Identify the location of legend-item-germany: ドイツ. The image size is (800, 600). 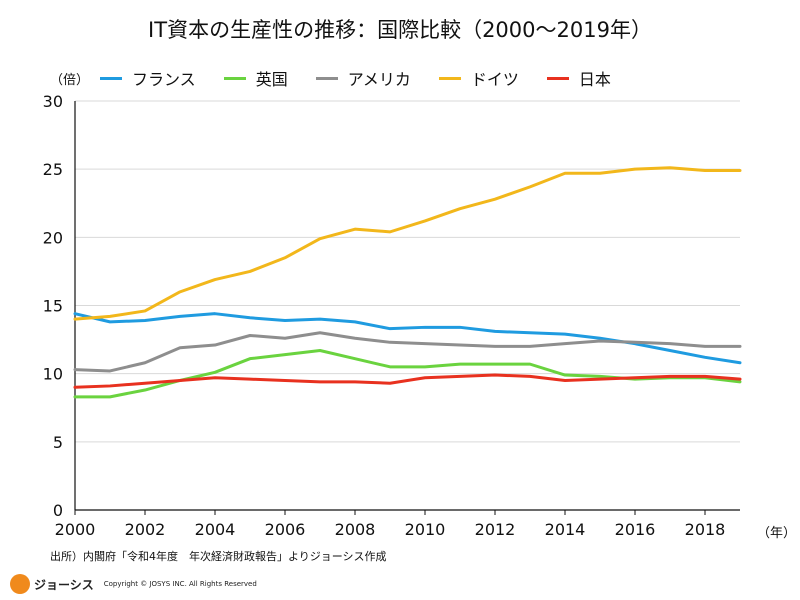
(478, 78).